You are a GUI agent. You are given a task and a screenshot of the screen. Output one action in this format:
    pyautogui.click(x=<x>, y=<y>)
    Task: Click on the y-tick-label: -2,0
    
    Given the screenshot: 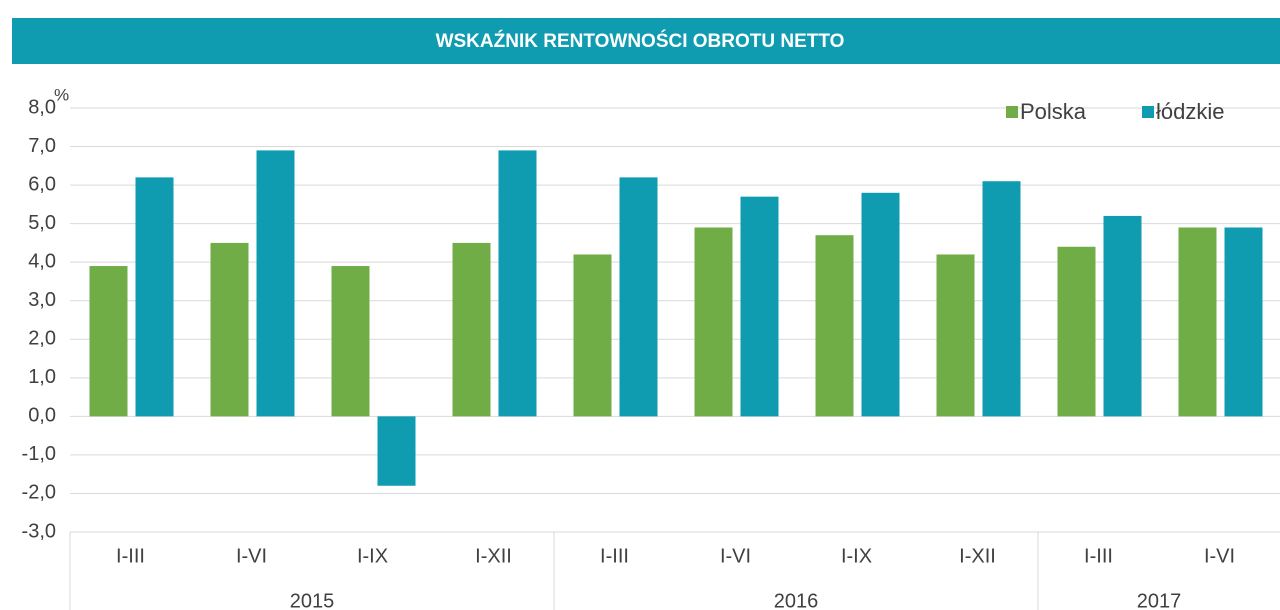 What is the action you would take?
    pyautogui.click(x=39, y=493)
    